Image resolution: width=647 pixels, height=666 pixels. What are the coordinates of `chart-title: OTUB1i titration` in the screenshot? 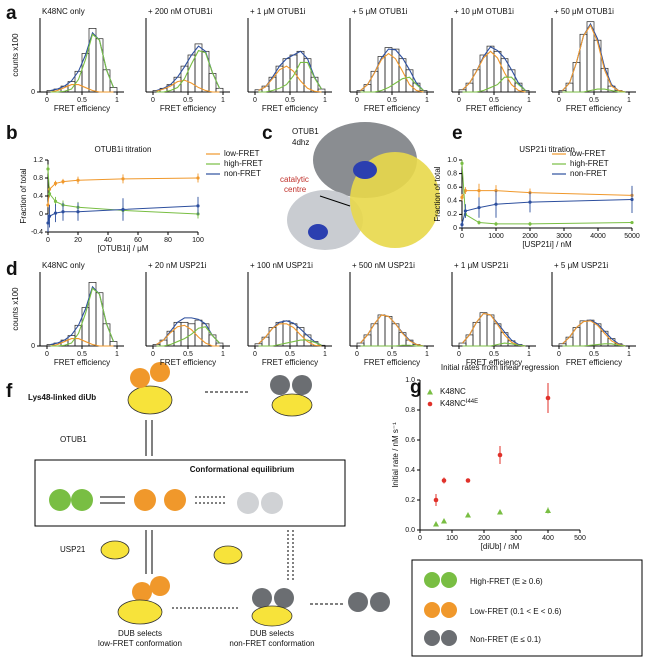 It's located at (123, 149).